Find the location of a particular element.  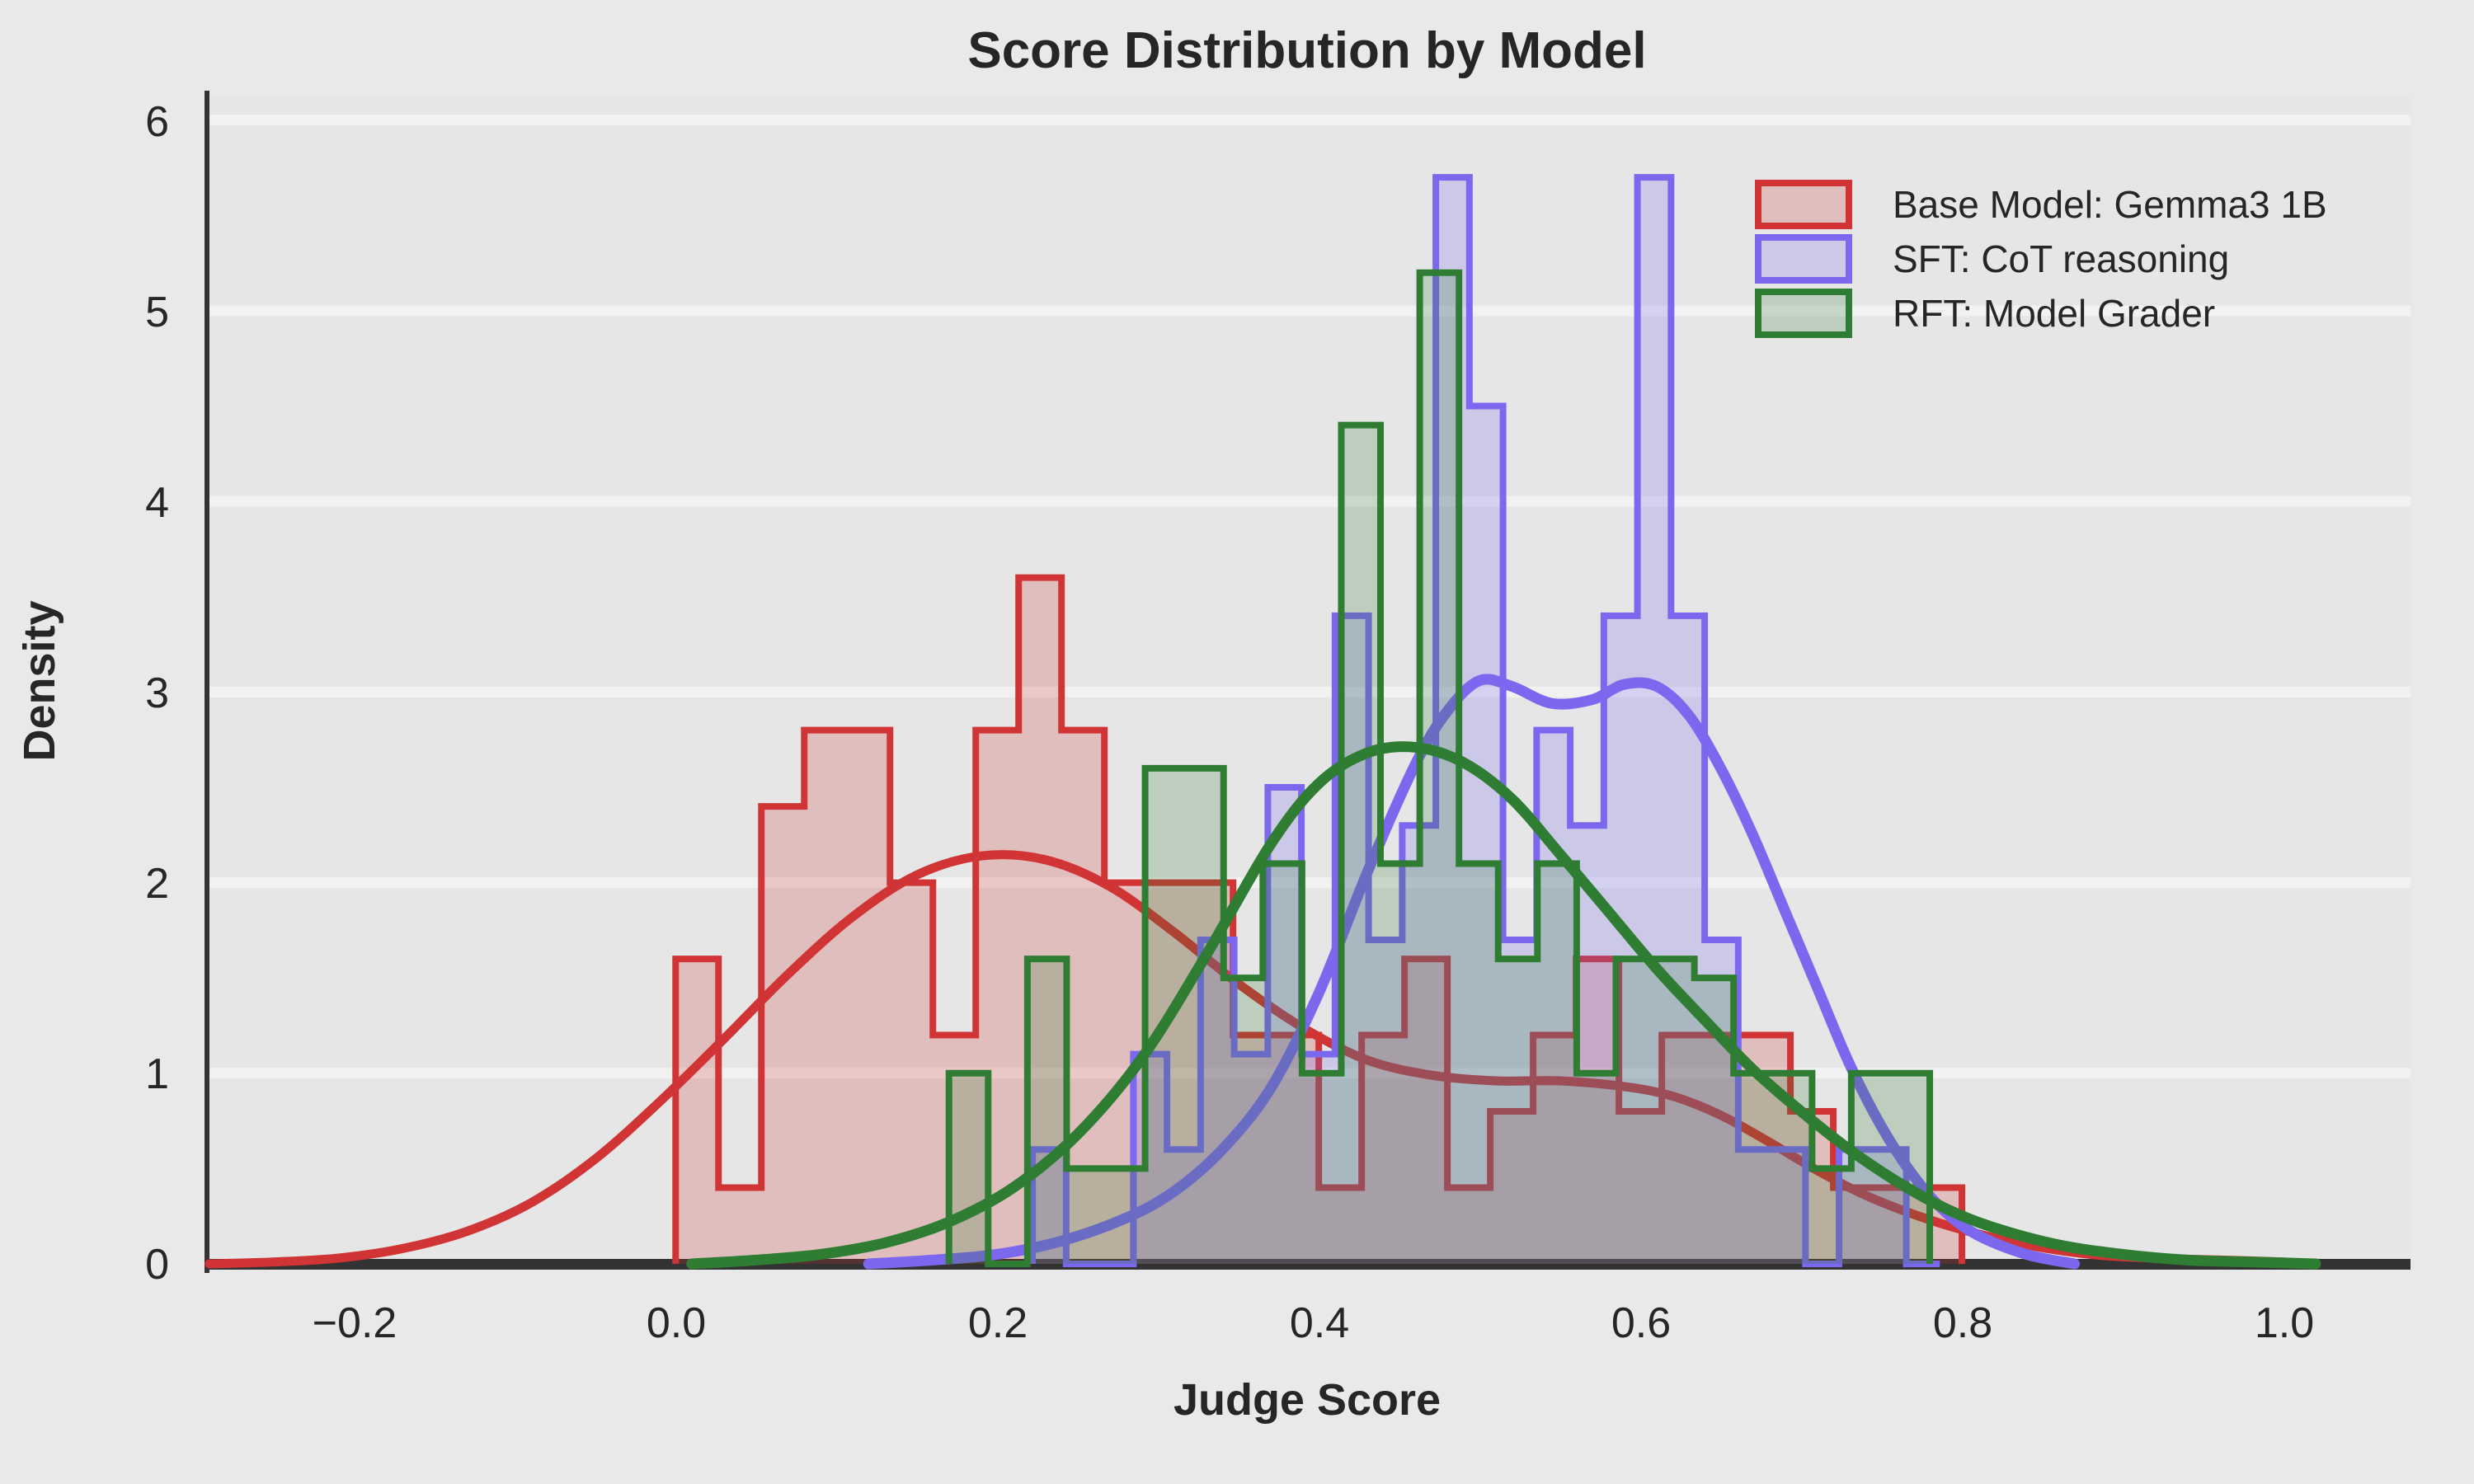

x-tick: 0.8 is located at coordinates (1962, 1323).